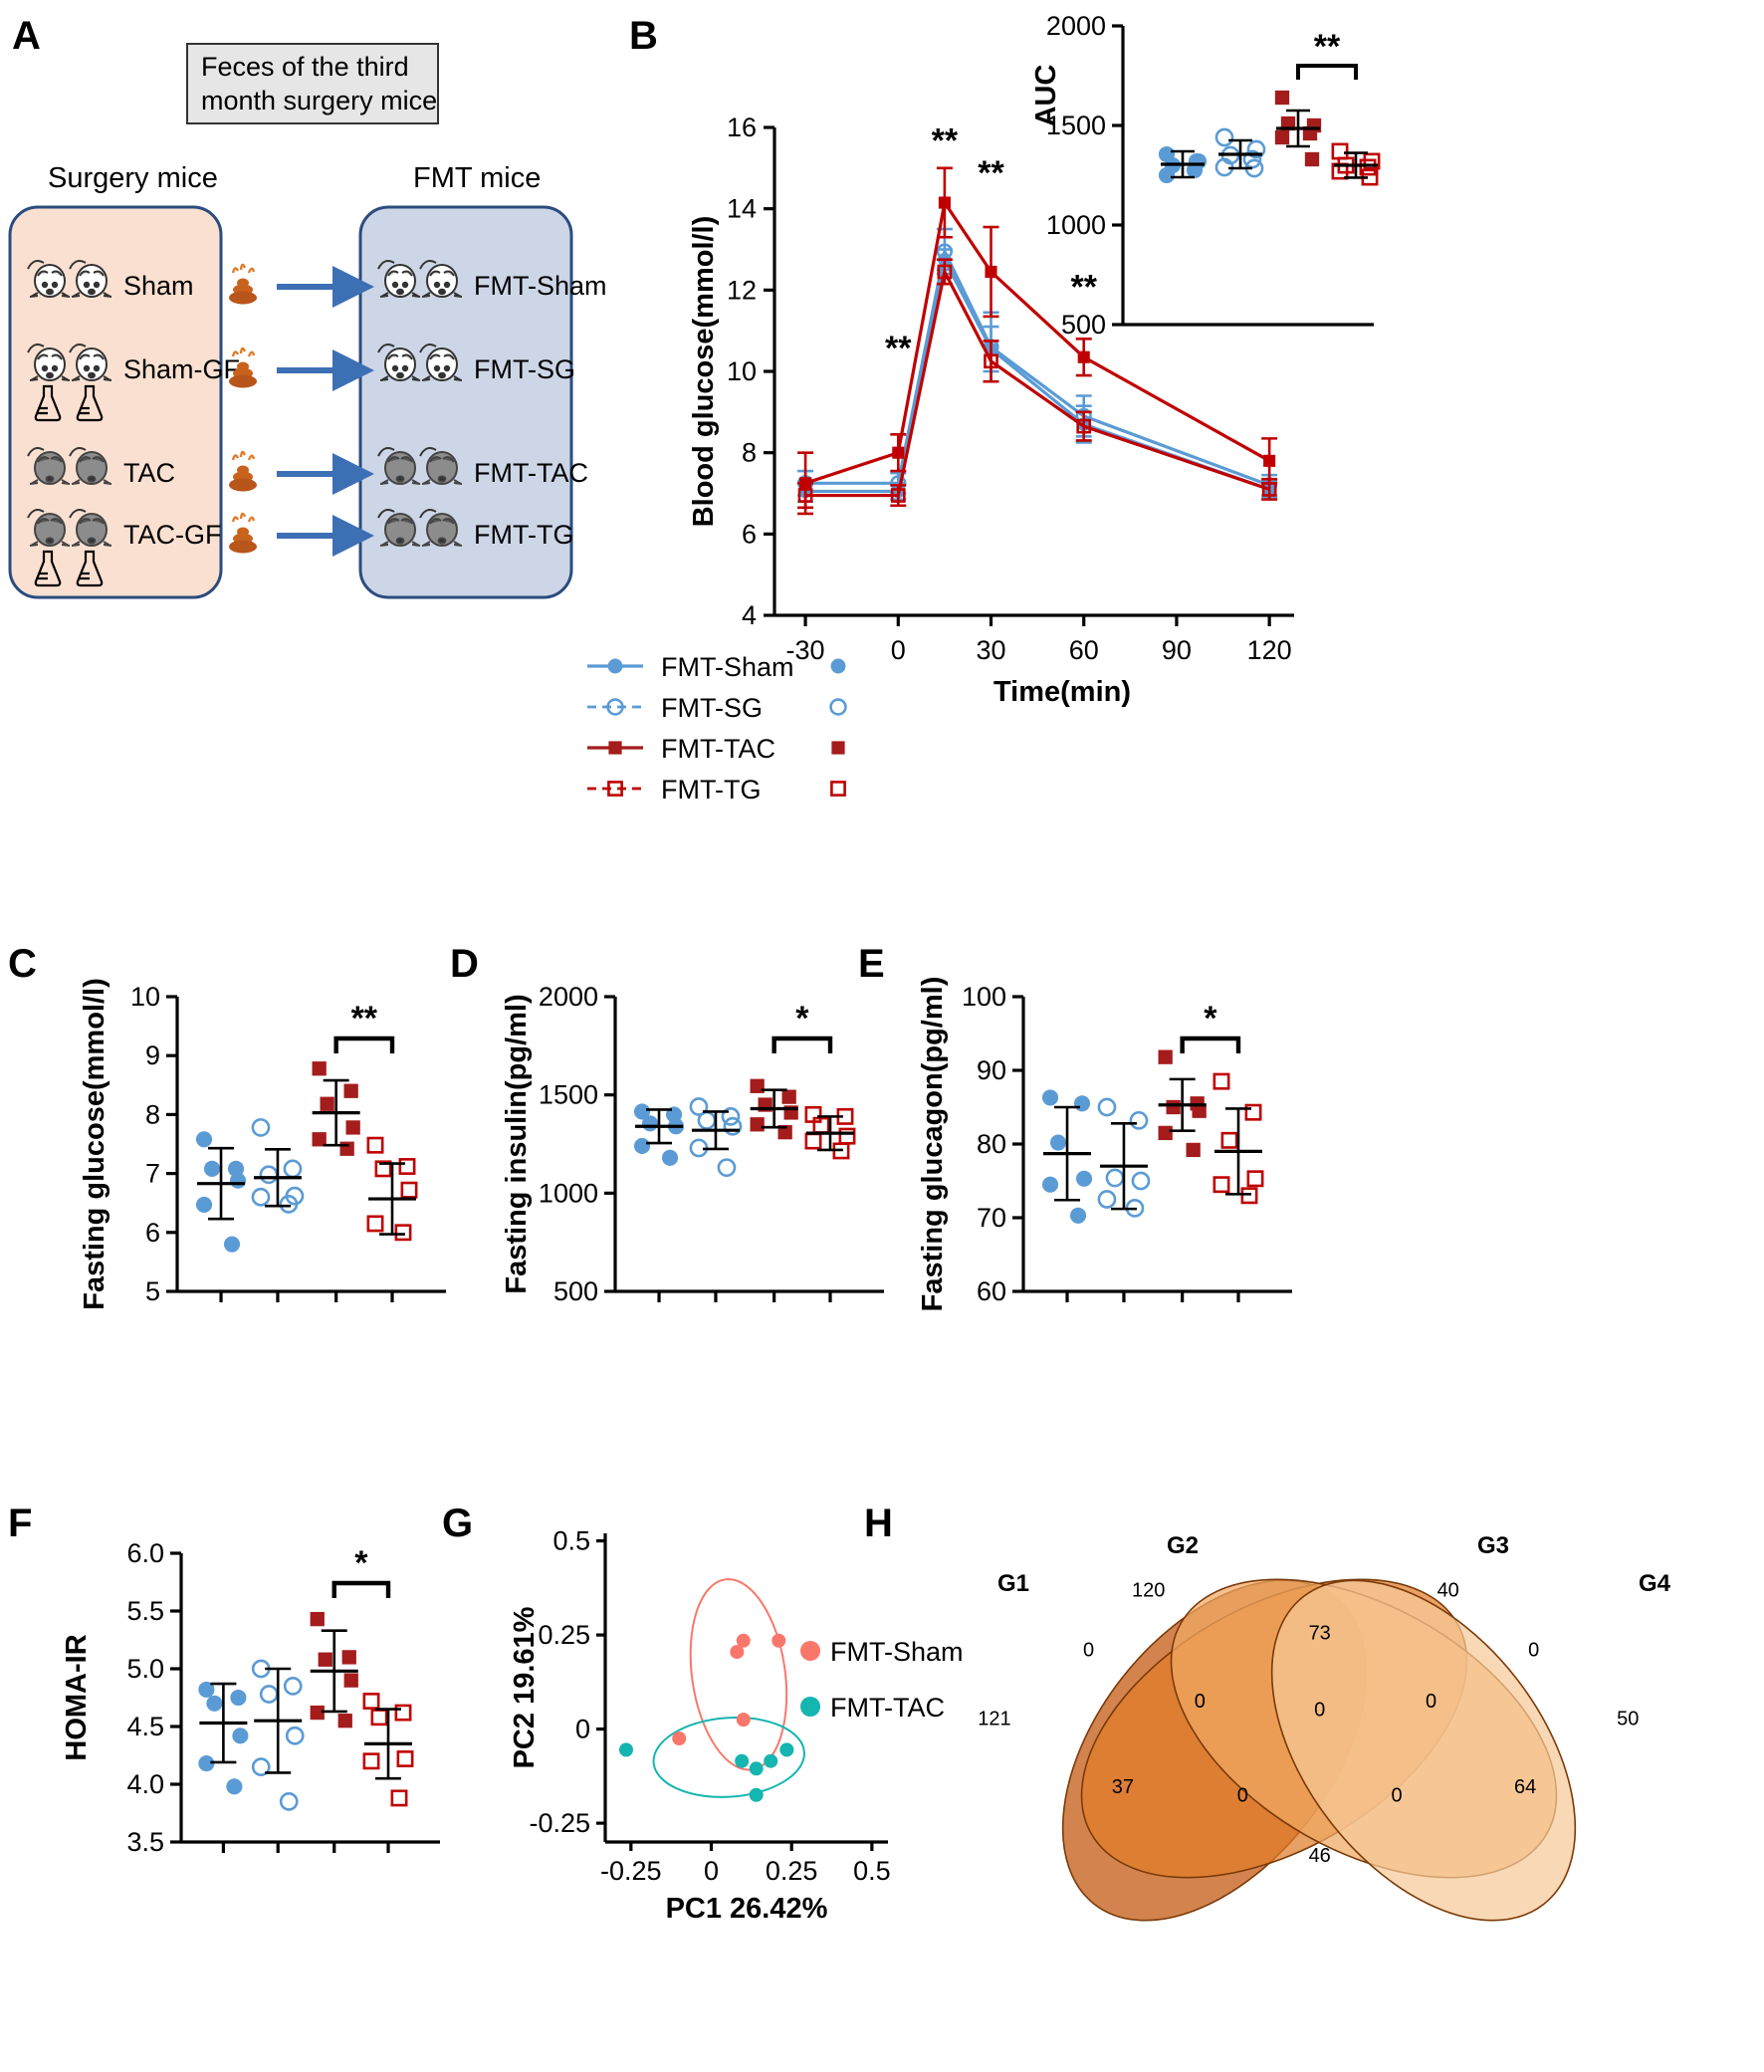  I want to click on group-label-fmt-tg: FMT-TG, so click(523, 535).